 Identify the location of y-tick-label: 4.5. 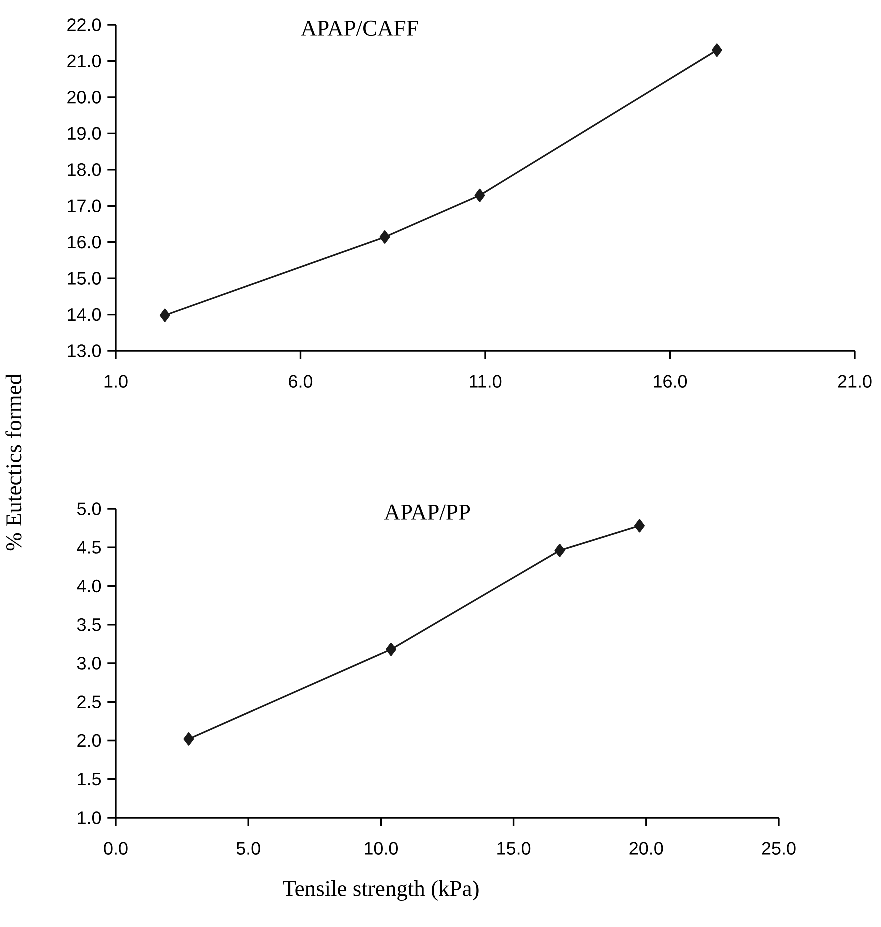
(89, 547).